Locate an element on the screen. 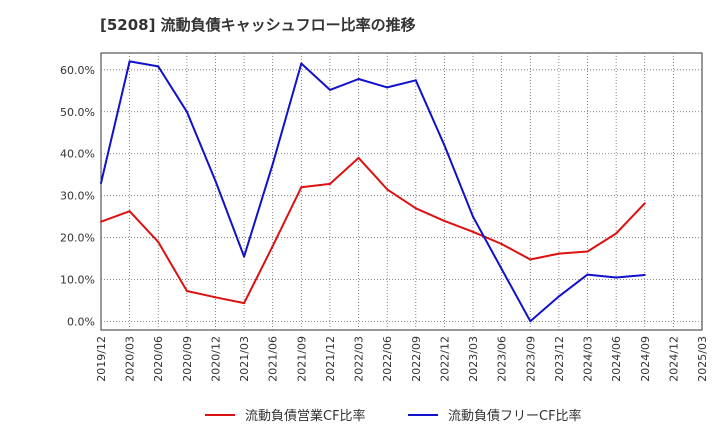 This screenshot has width=720, height=440. x-tick-label: 2020/09 is located at coordinates (187, 359).